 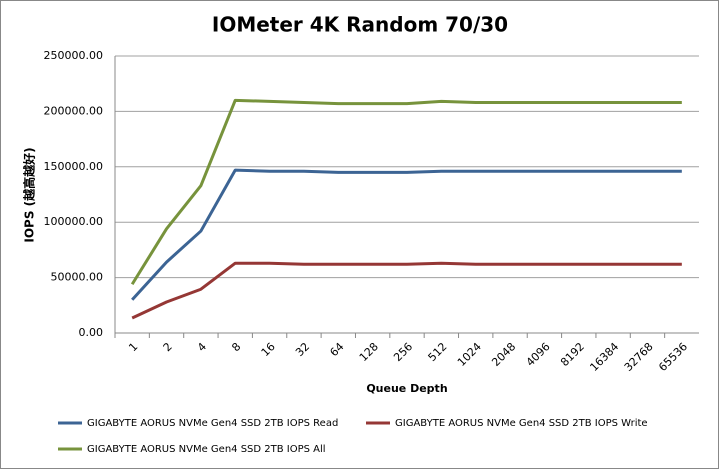 What do you see at coordinates (77, 277) in the screenshot?
I see `y-tick-label: 50000.00` at bounding box center [77, 277].